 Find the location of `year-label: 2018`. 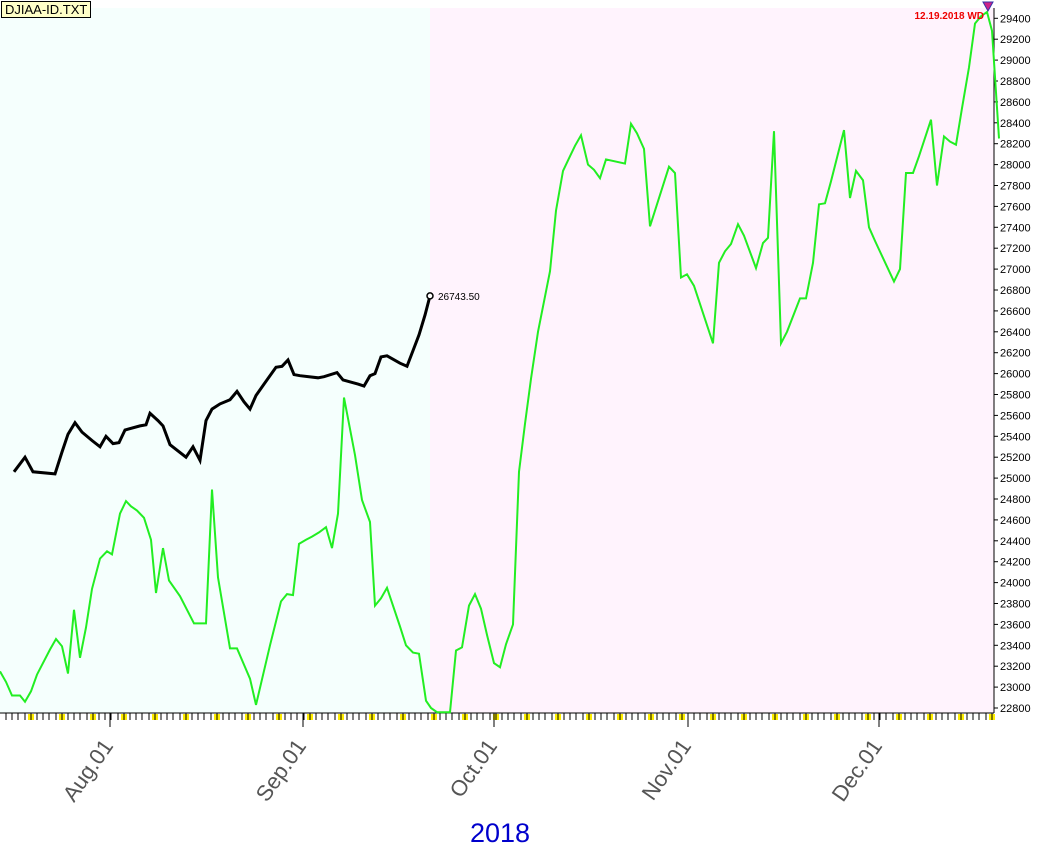

year-label: 2018 is located at coordinates (500, 833).